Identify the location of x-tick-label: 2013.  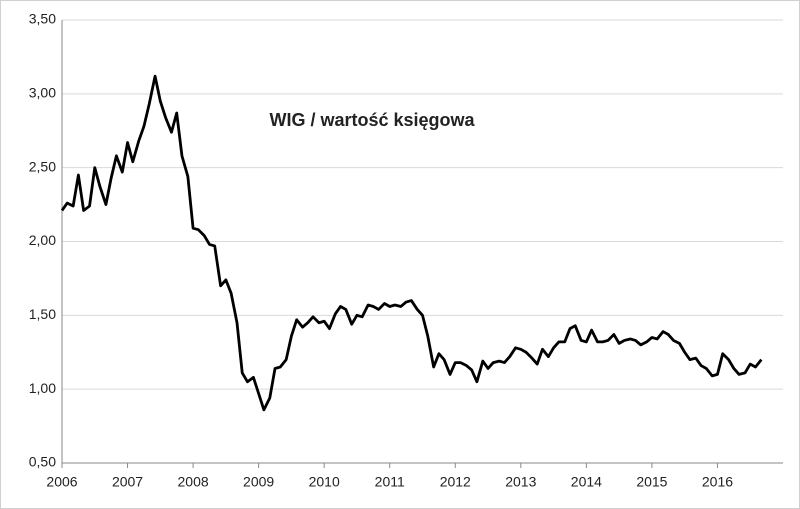
(520, 482).